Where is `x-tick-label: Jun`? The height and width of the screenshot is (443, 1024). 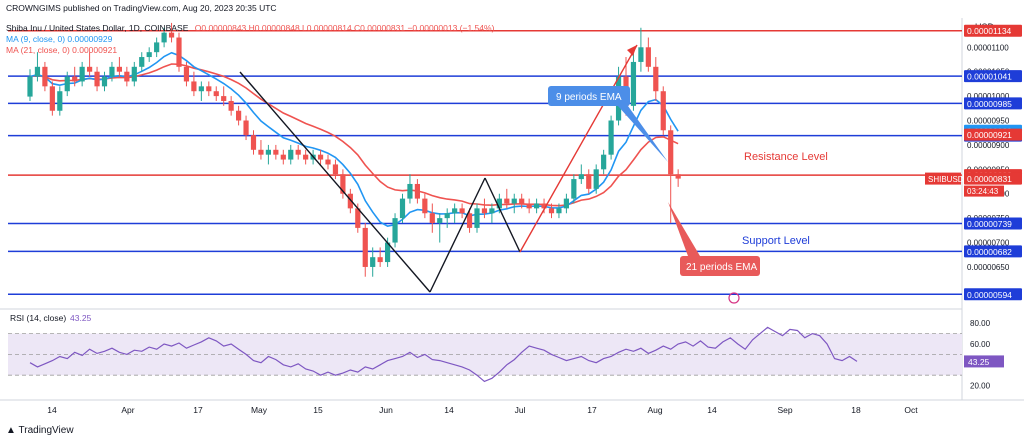 x-tick-label: Jun is located at coordinates (386, 410).